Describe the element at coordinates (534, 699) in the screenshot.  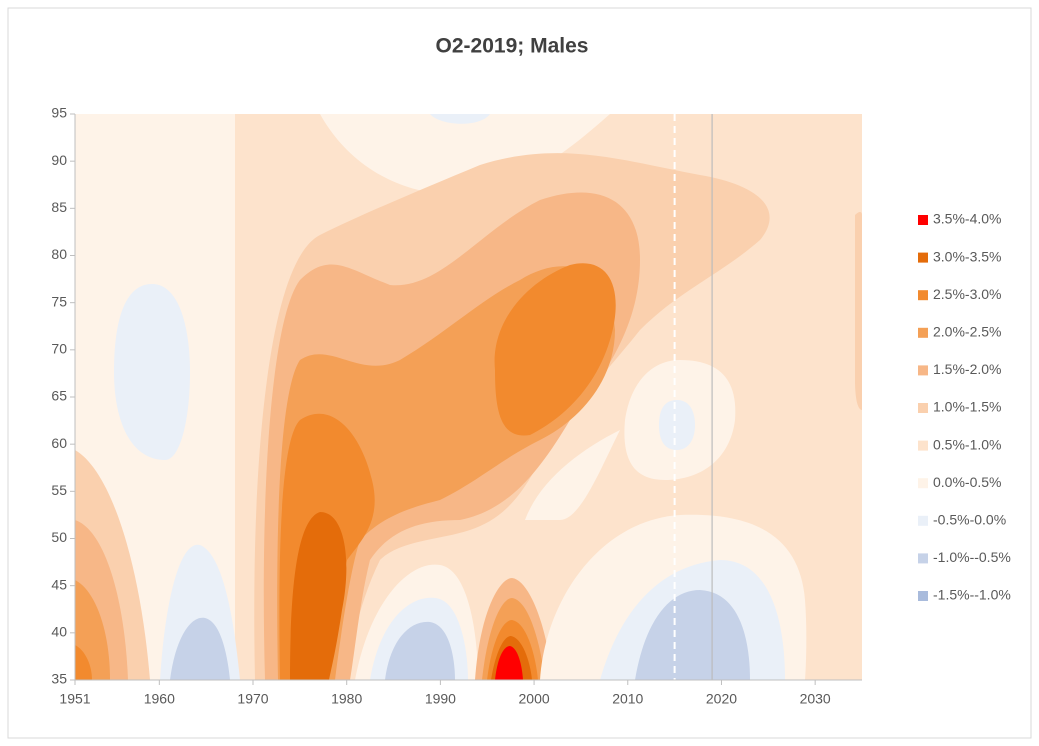
I see `x-tick-label: 2000` at that location.